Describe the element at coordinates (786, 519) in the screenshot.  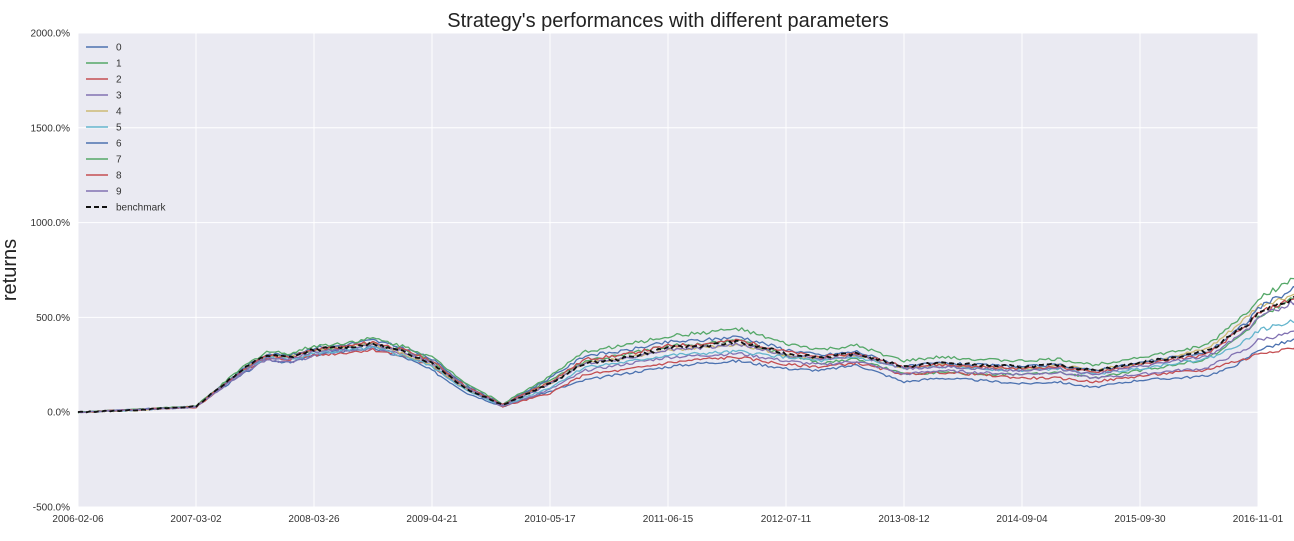
I see `x-tick-label-6: 2012-07-11` at that location.